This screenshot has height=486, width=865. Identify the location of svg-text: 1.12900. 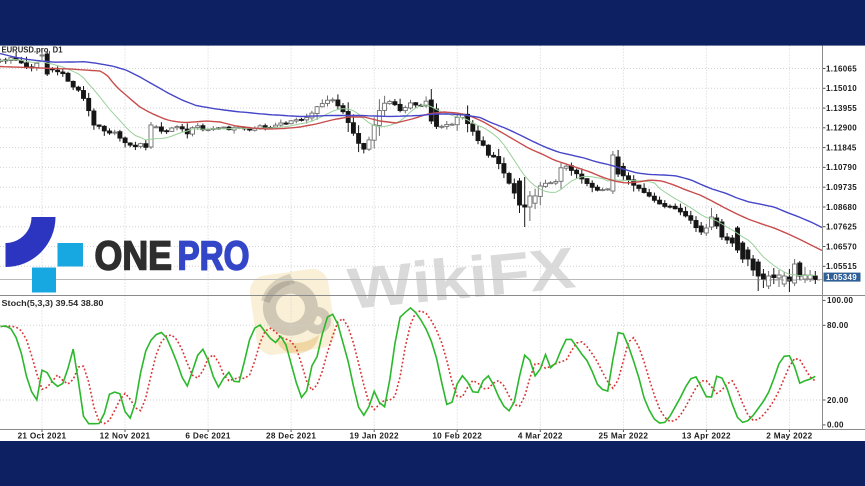
(841, 128).